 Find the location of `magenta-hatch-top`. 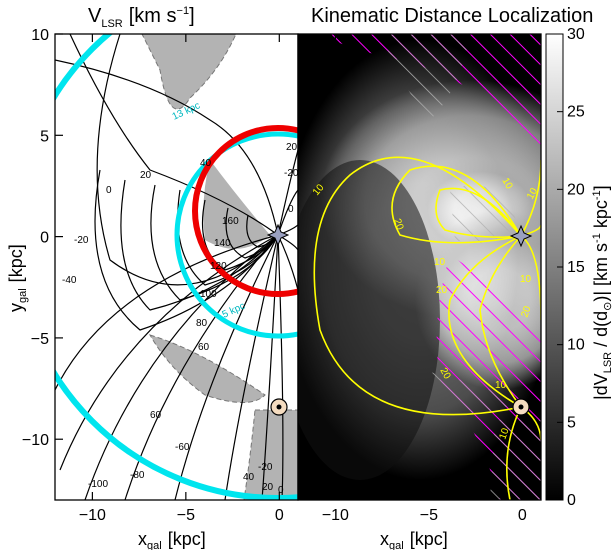

magenta-hatch-top is located at coordinates (430, 92).